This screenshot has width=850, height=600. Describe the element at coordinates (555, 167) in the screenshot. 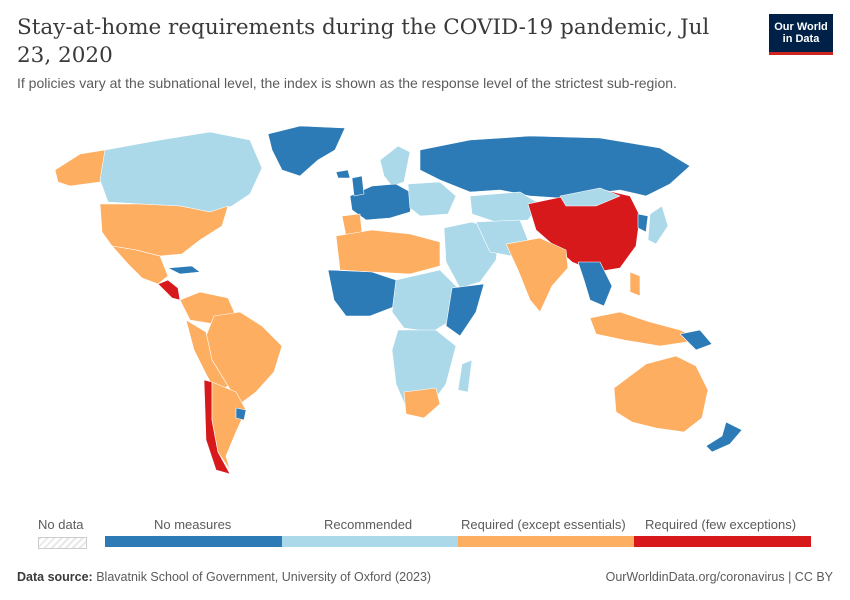

I see `region-russia` at that location.